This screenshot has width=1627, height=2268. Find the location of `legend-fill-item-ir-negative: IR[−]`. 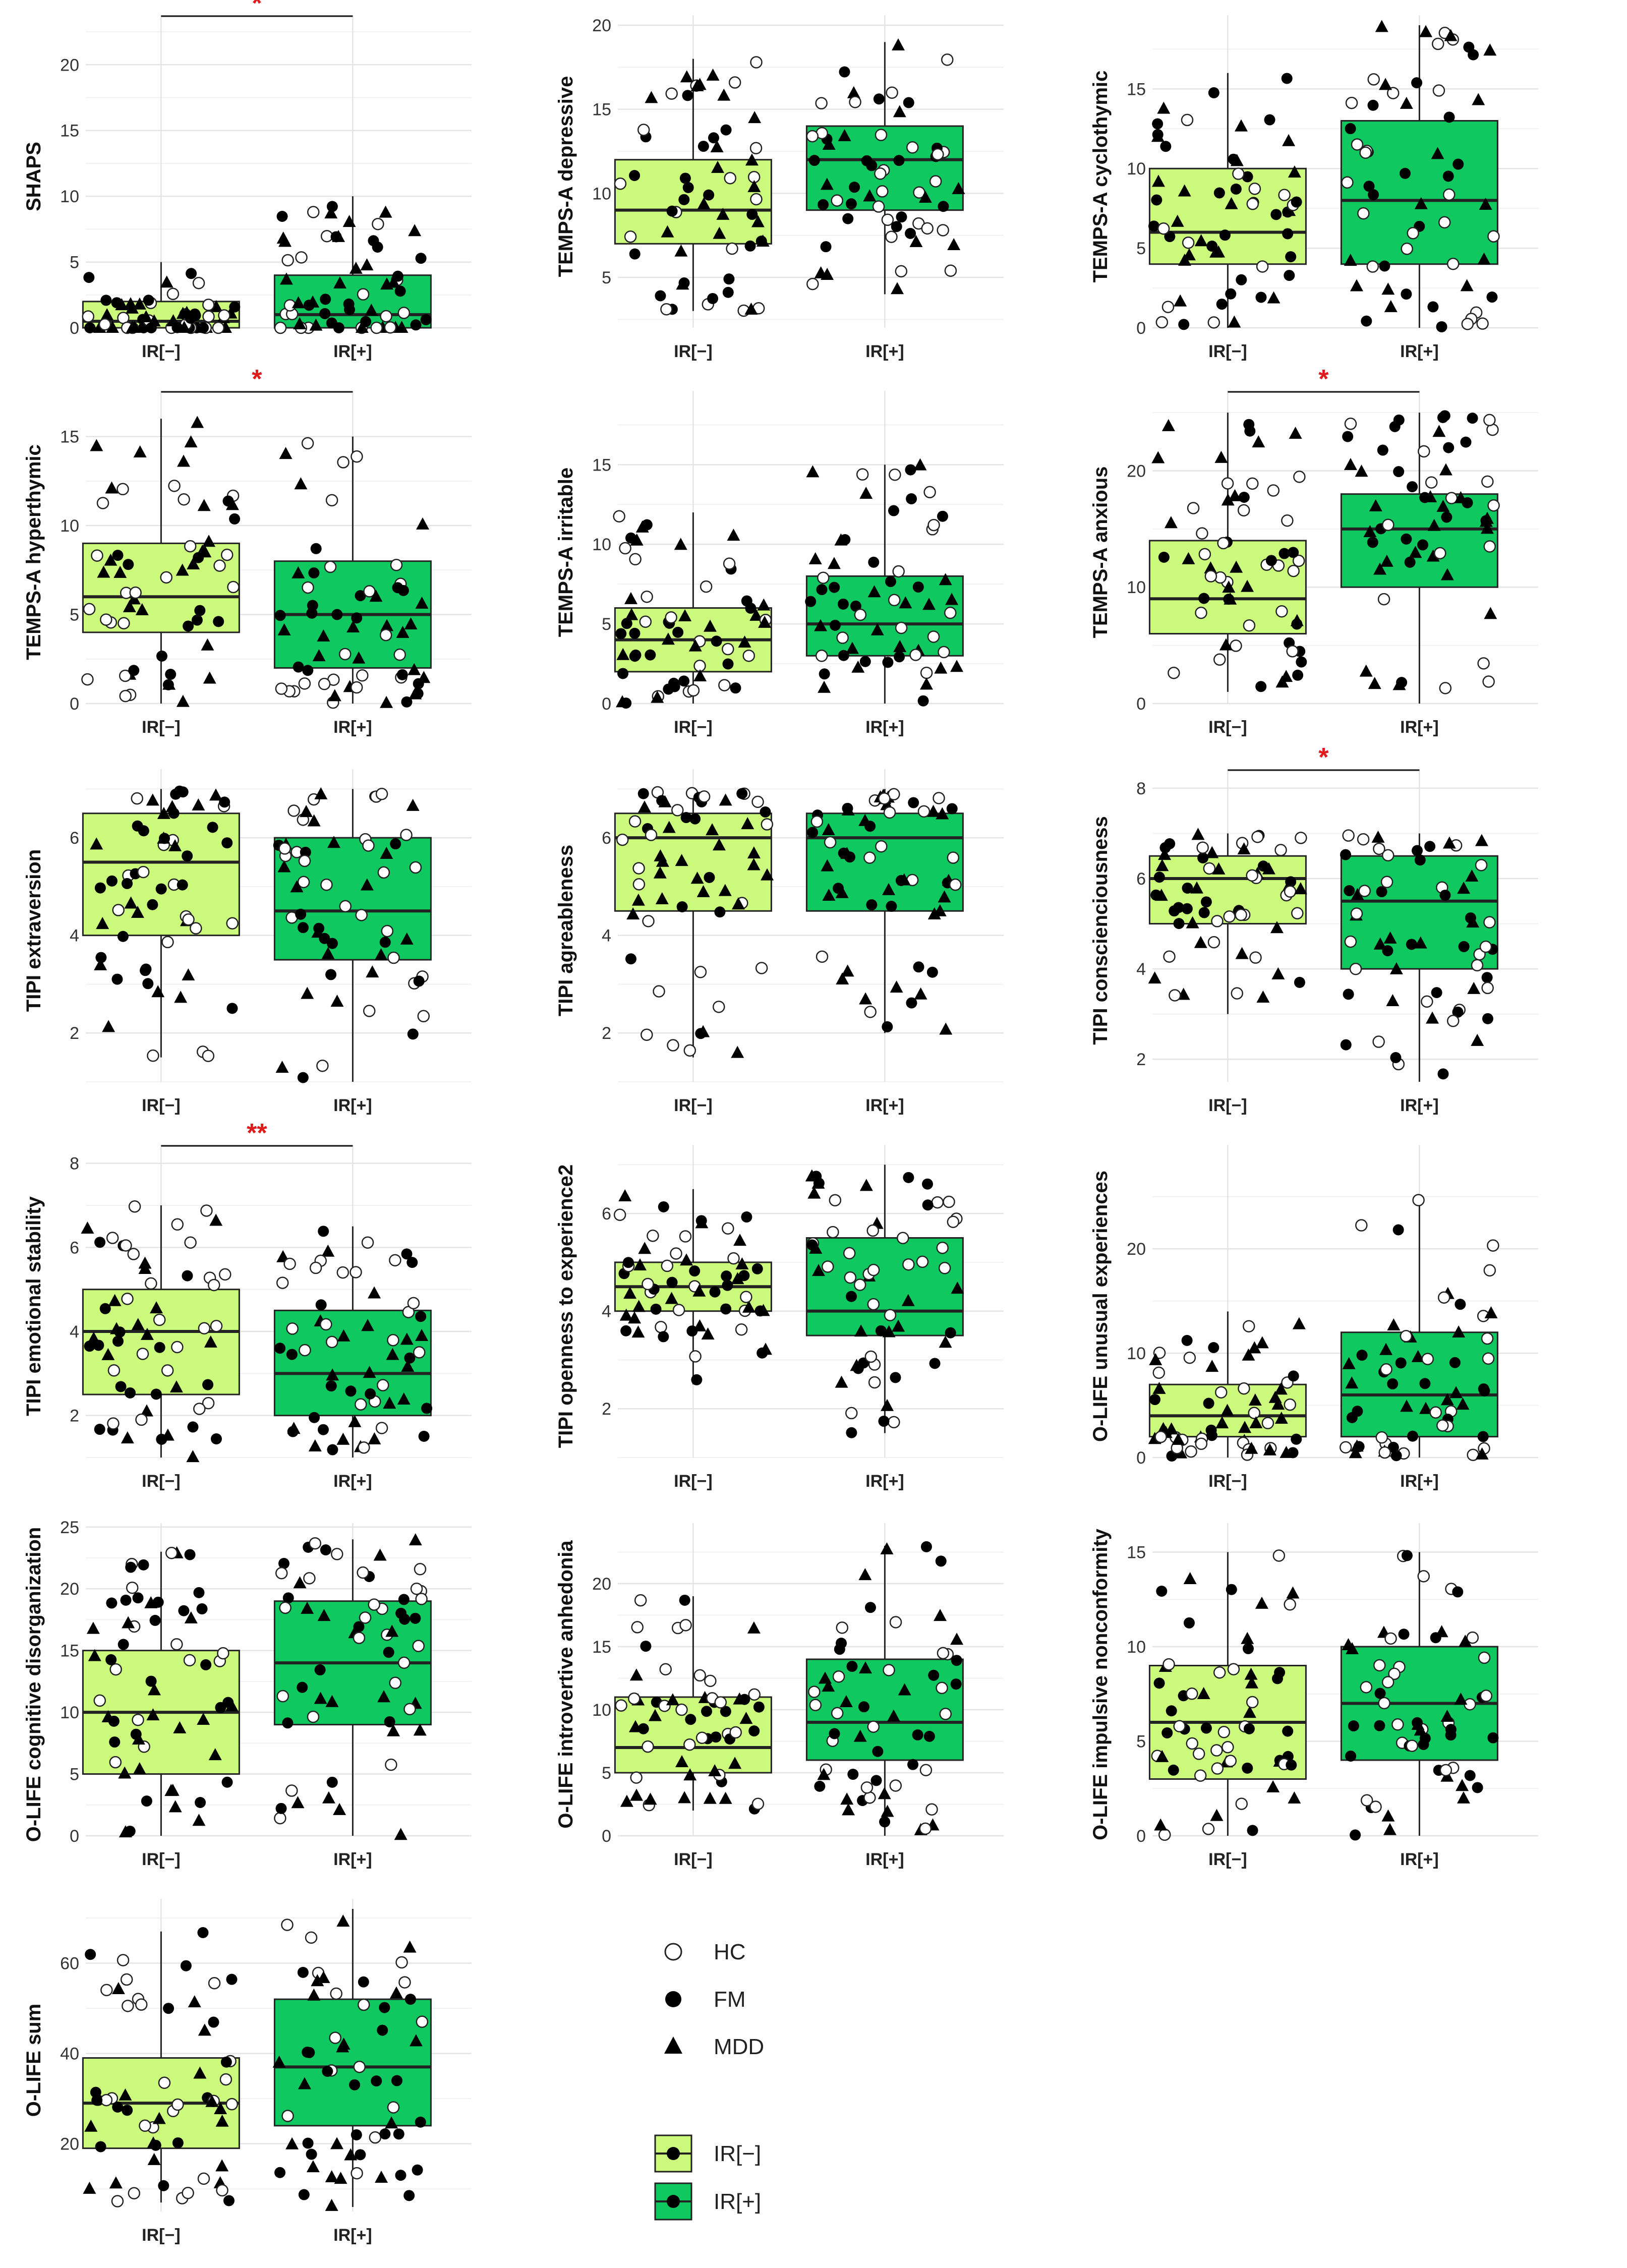

legend-fill-item-ir-negative: IR[−] is located at coordinates (707, 2153).